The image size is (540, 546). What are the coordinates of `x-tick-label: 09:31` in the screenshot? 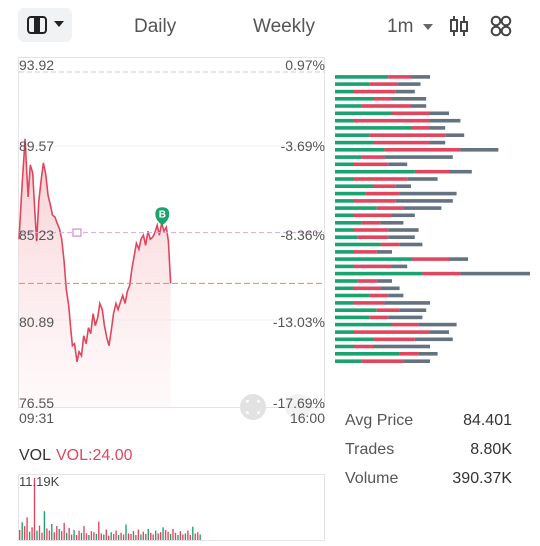 It's located at (37, 418).